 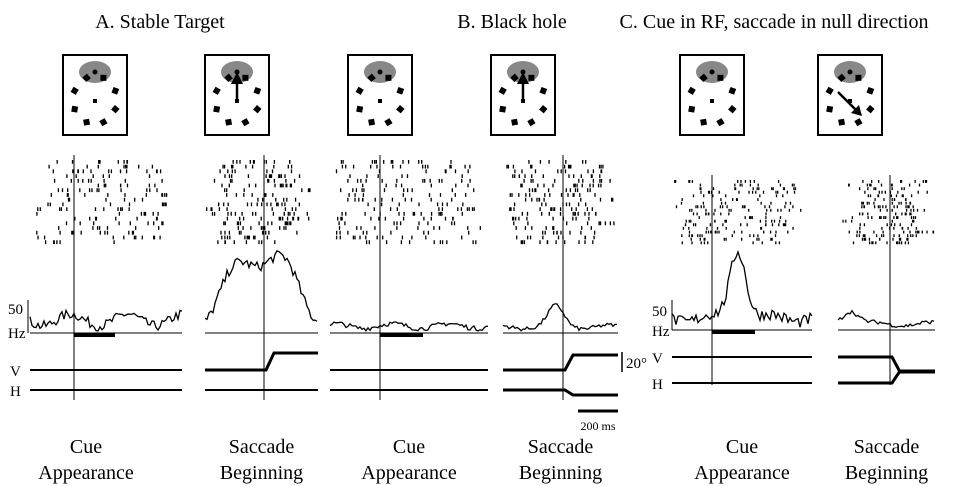 I want to click on eye-label-v: V, so click(x=657, y=359).